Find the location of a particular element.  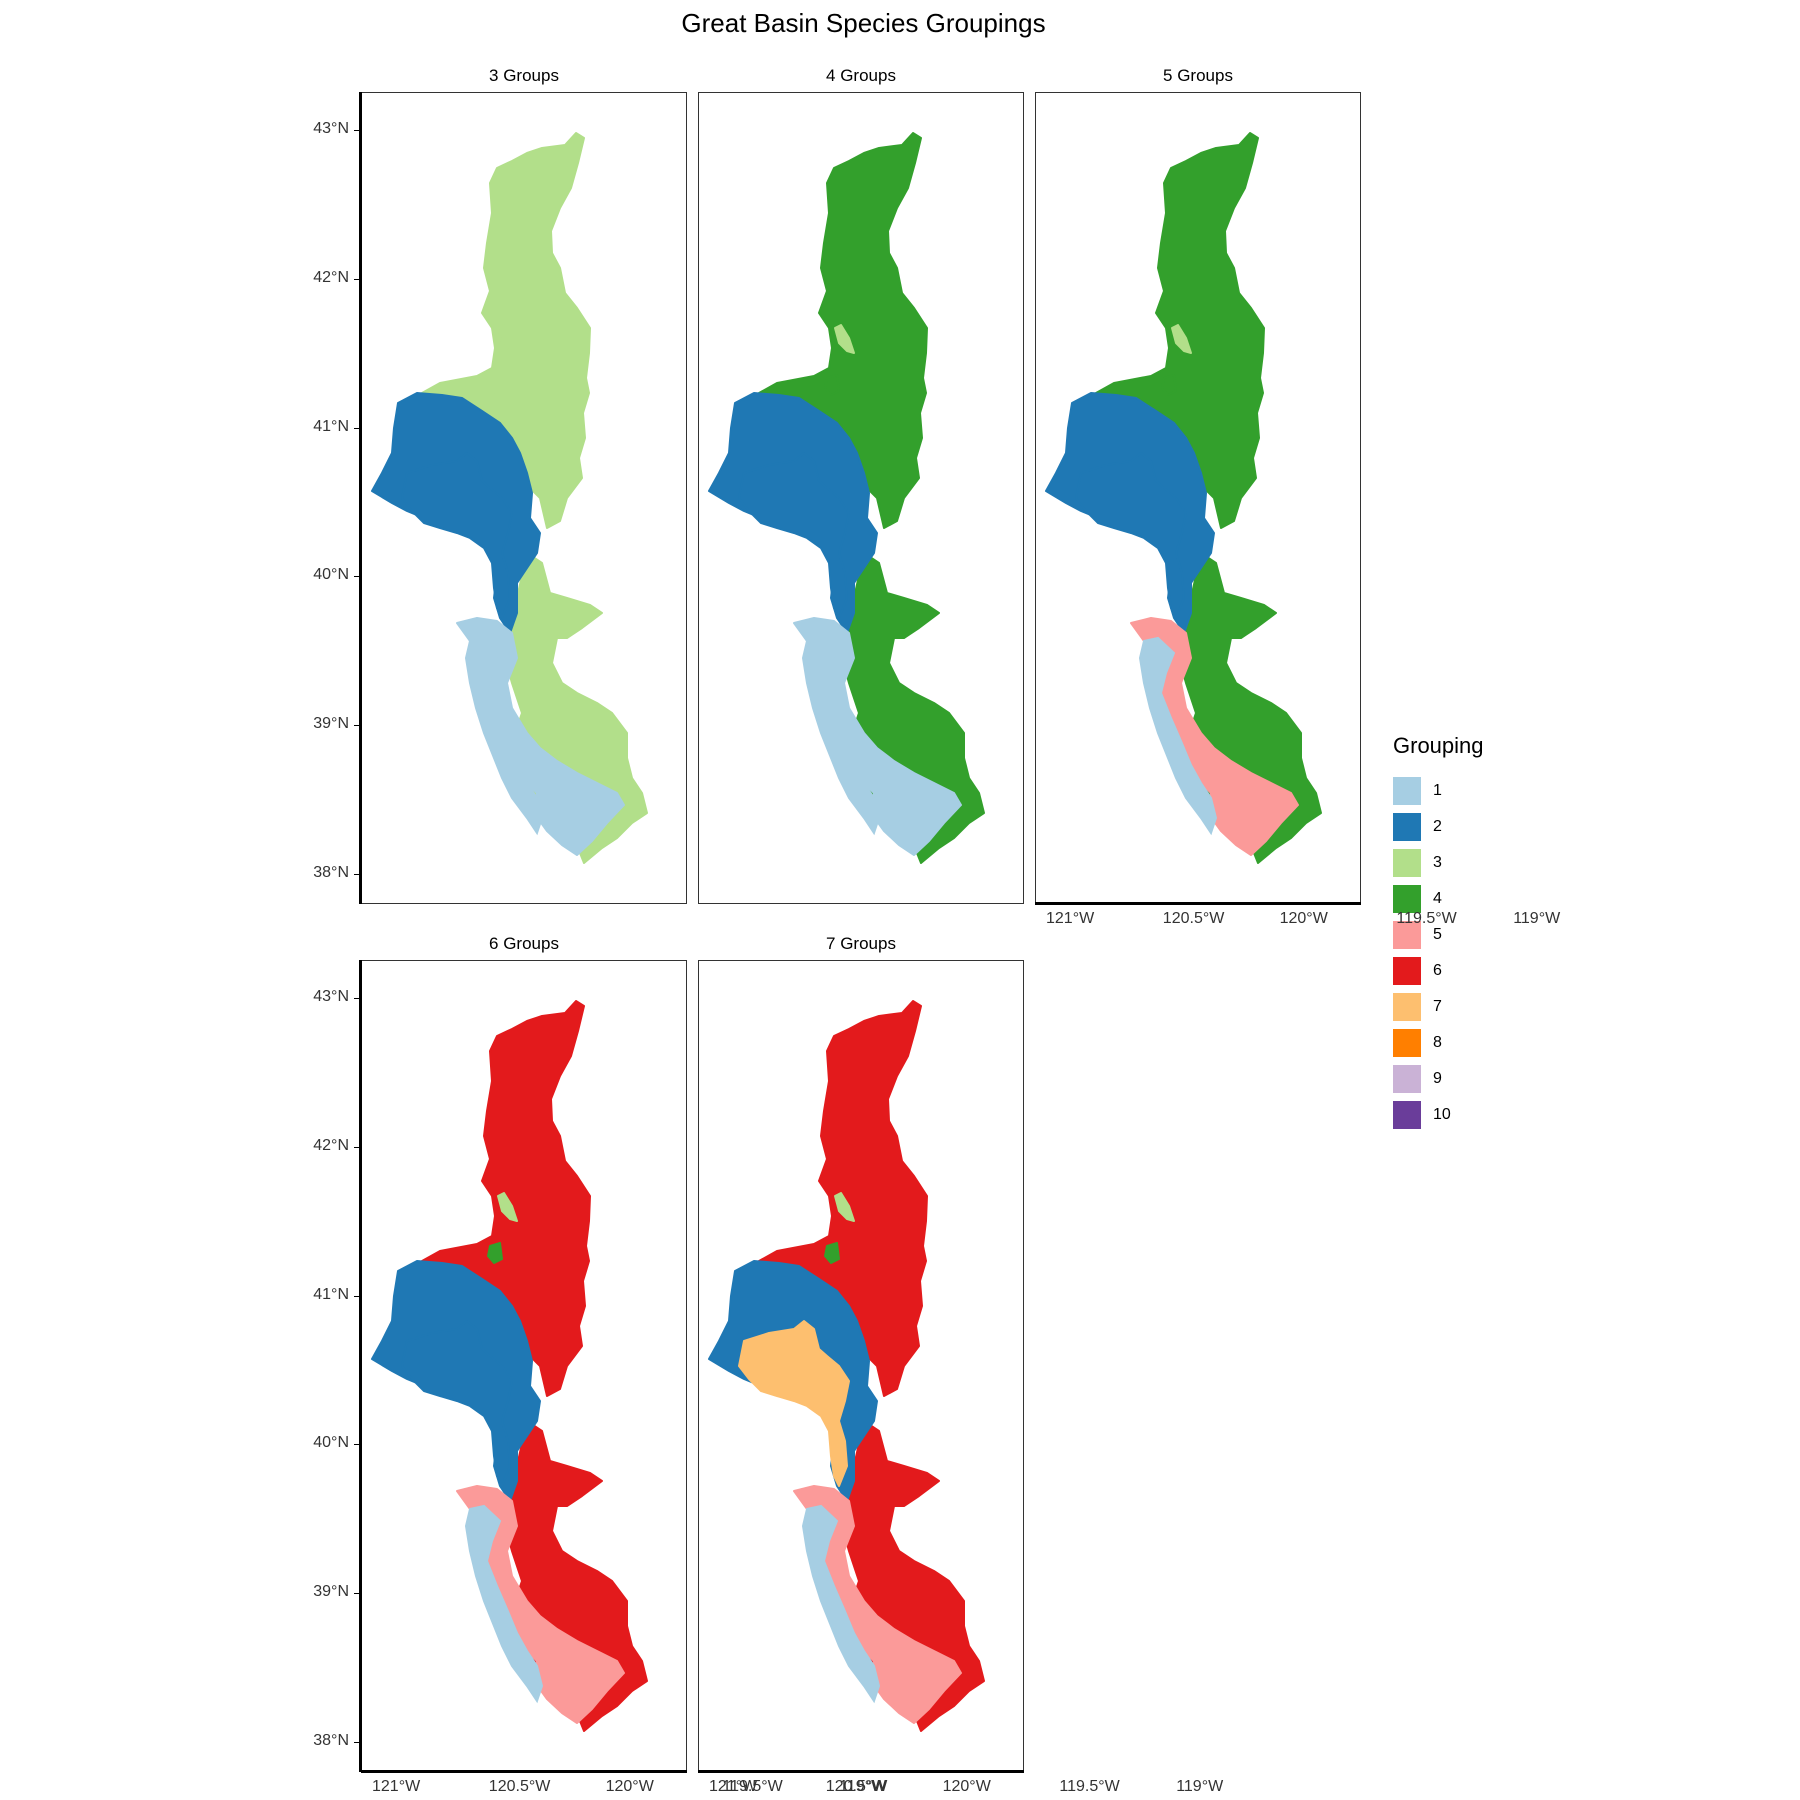

y-axis-line is located at coordinates (360, 1366).